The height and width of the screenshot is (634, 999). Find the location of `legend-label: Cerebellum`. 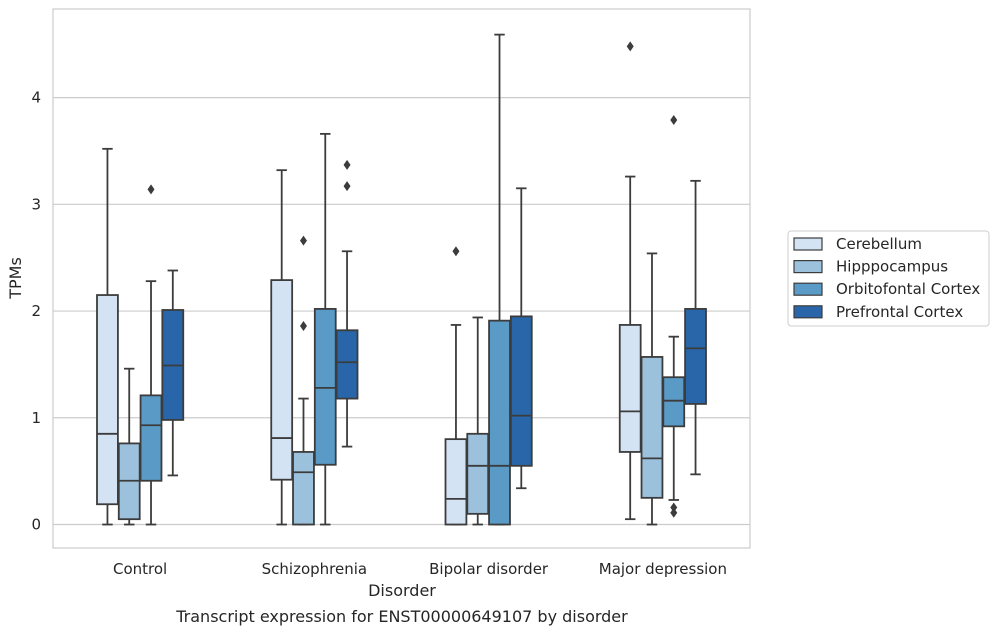

legend-label: Cerebellum is located at coordinates (879, 244).